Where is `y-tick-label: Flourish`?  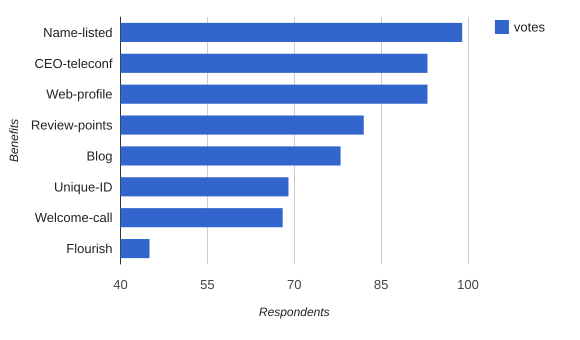
y-tick-label: Flourish is located at coordinates (89, 248).